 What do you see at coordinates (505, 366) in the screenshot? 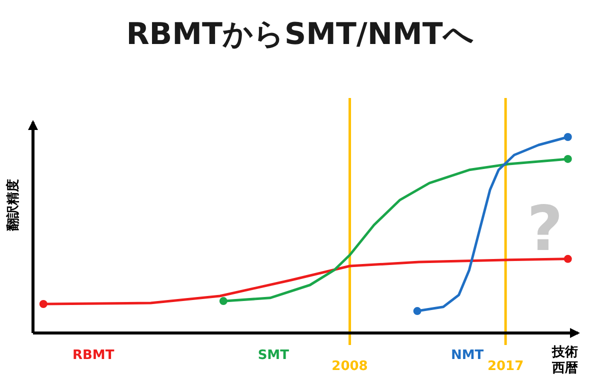
I see `x-tick-label: 2017` at bounding box center [505, 366].